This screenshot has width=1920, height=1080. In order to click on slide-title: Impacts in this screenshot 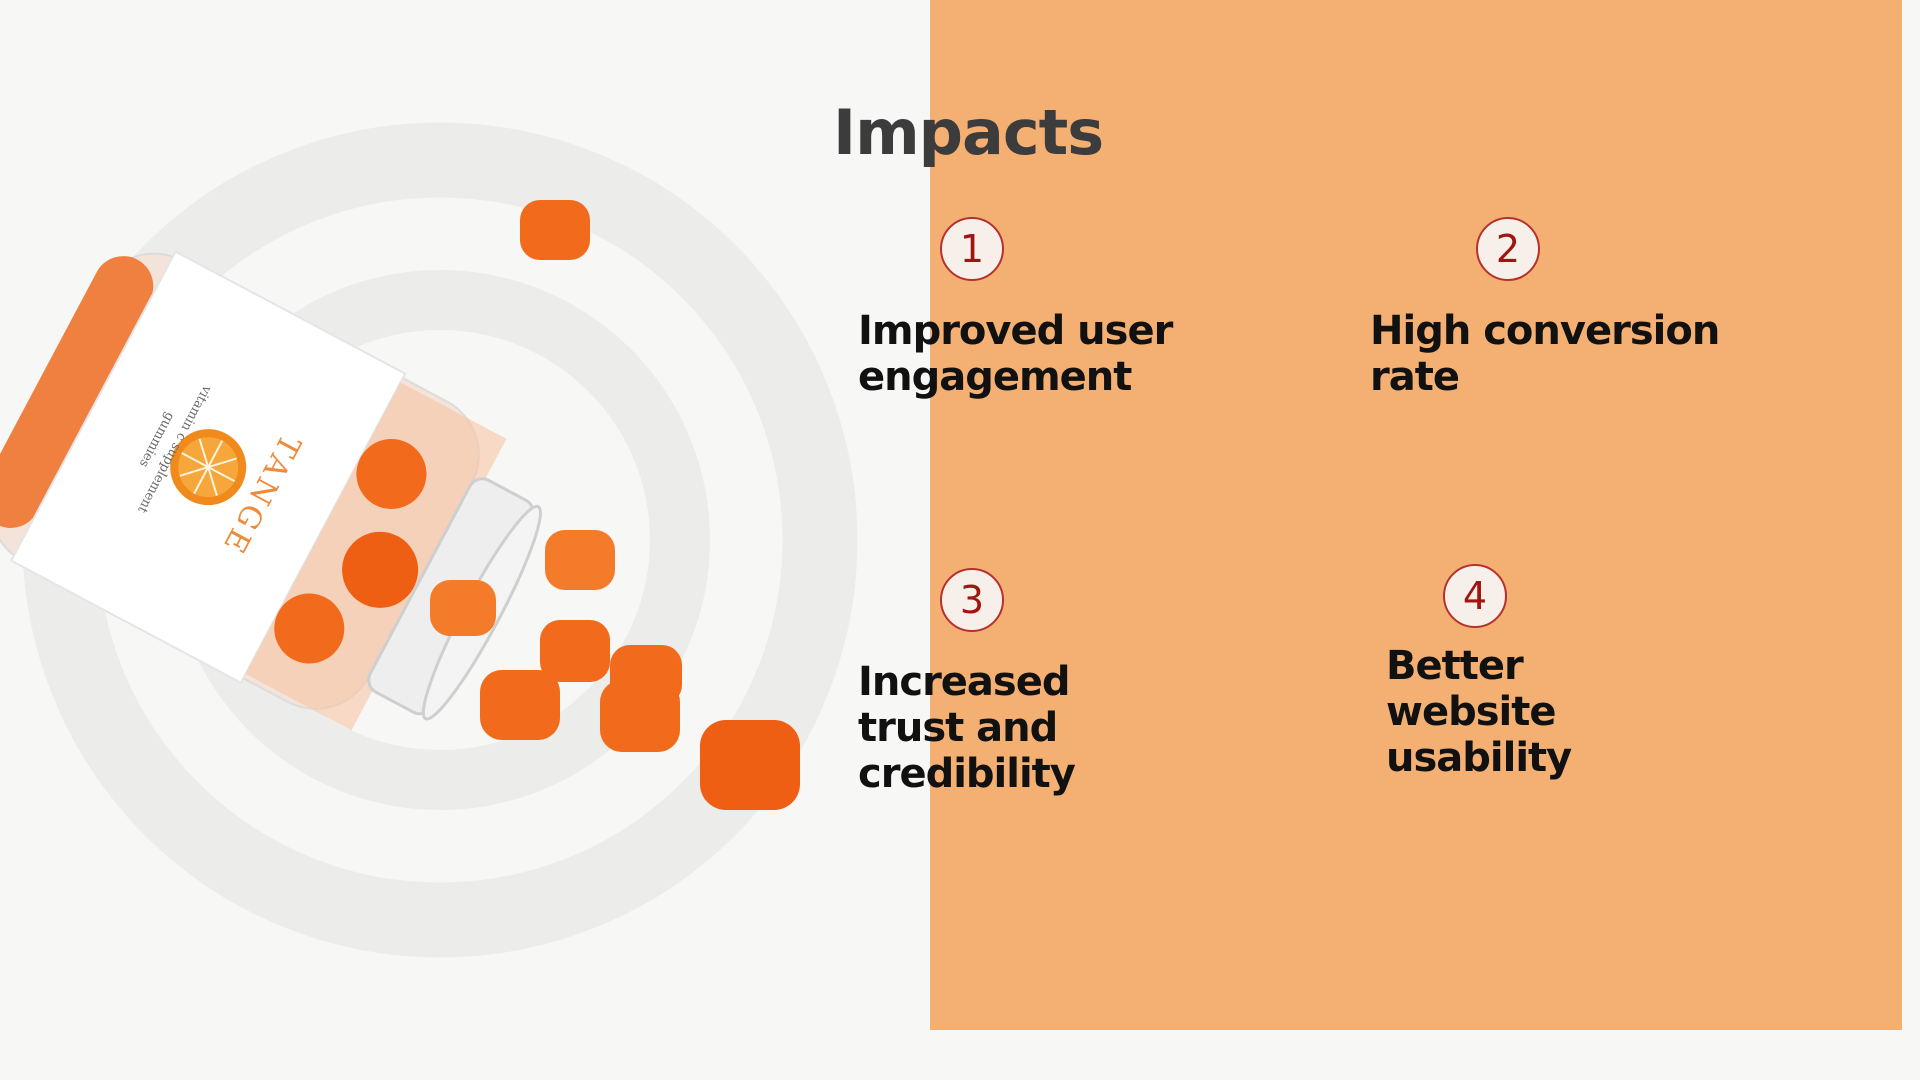, I will do `click(968, 132)`.